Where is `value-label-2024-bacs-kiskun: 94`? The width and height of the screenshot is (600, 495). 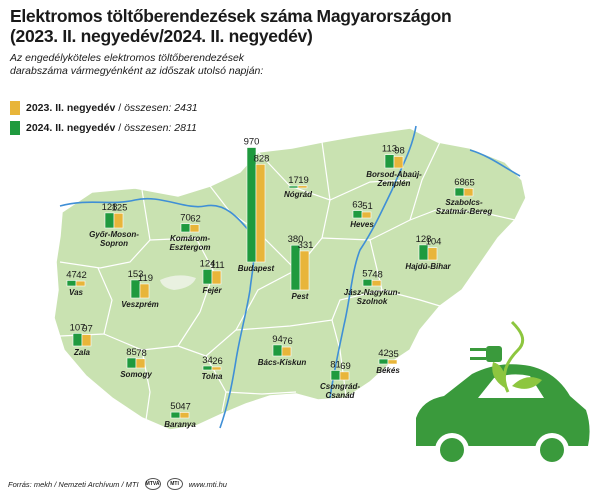 value-label-2024-bacs-kiskun: 94 is located at coordinates (277, 339).